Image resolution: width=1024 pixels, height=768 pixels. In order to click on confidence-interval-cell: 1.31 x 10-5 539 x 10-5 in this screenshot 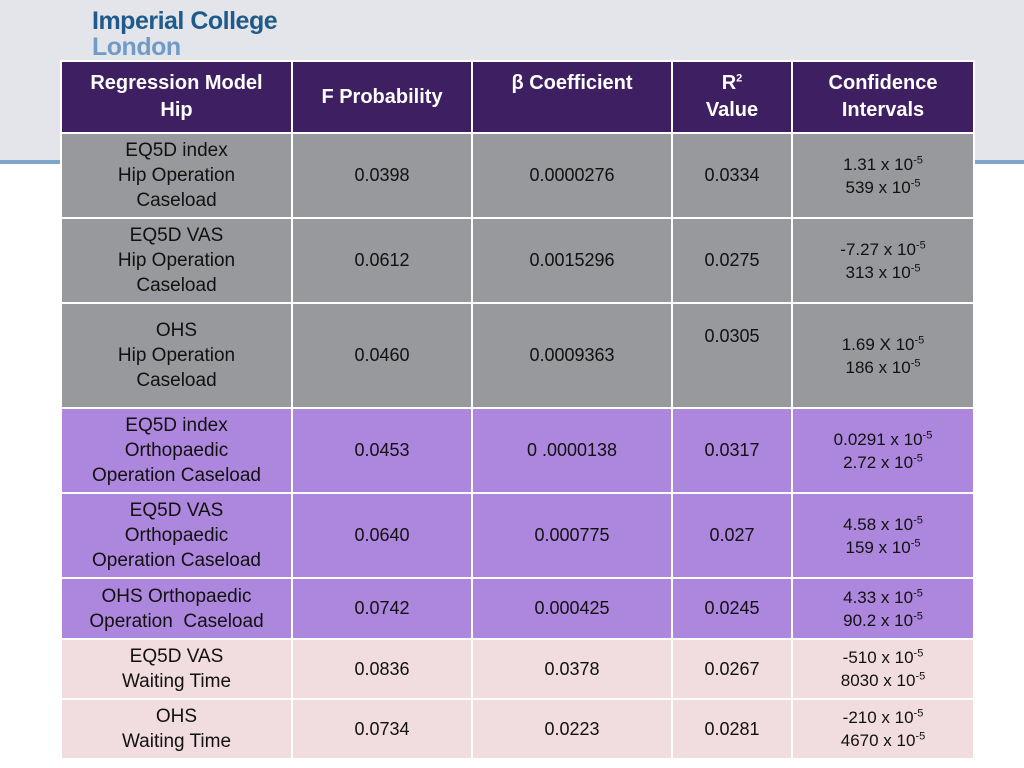, I will do `click(883, 175)`.